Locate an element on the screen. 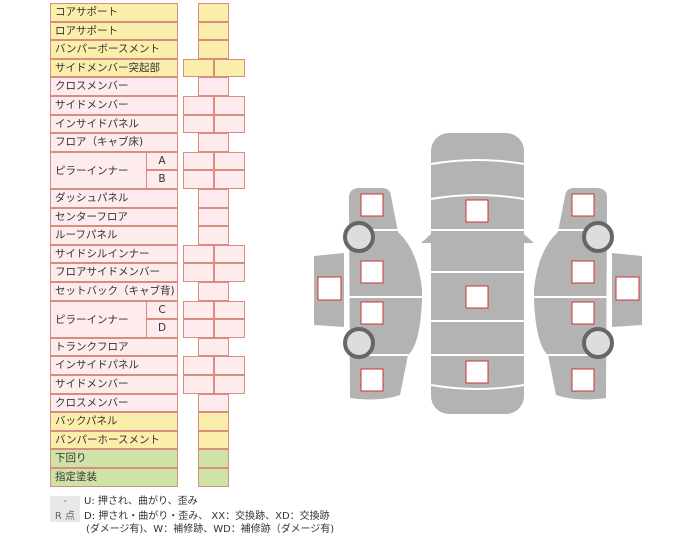 The width and height of the screenshot is (692, 535). legend-line-1: - U: 押され、曲がり、歪み is located at coordinates (124, 499).